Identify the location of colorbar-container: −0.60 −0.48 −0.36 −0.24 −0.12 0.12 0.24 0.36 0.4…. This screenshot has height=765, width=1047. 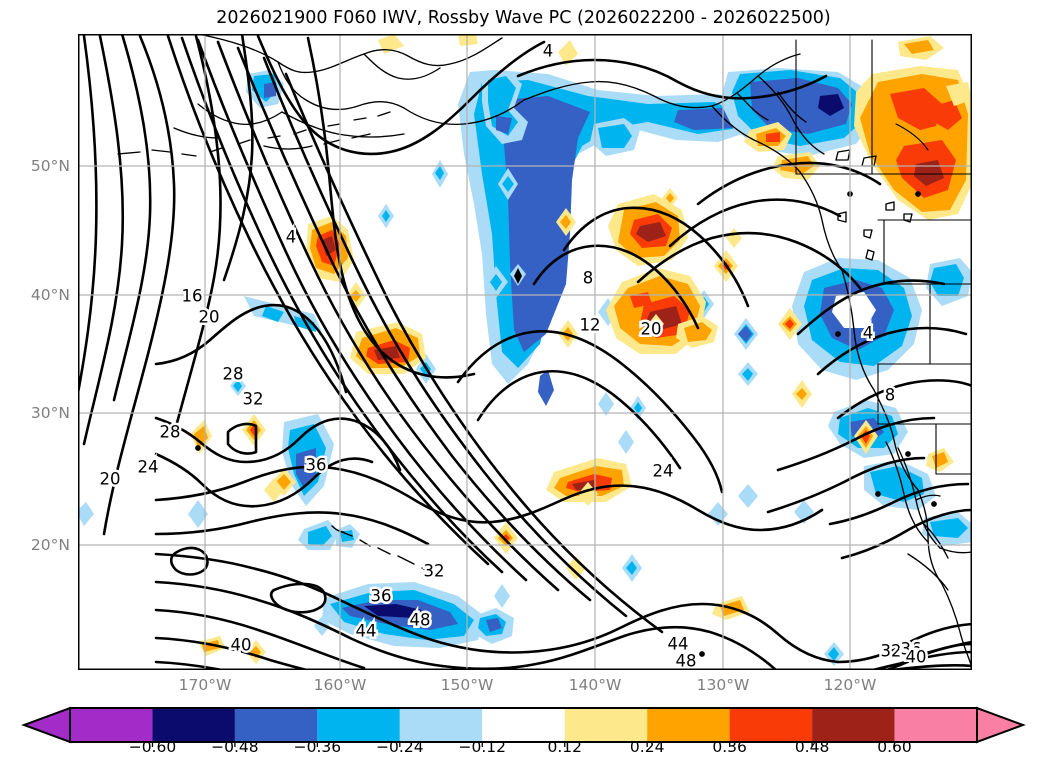
(523, 732).